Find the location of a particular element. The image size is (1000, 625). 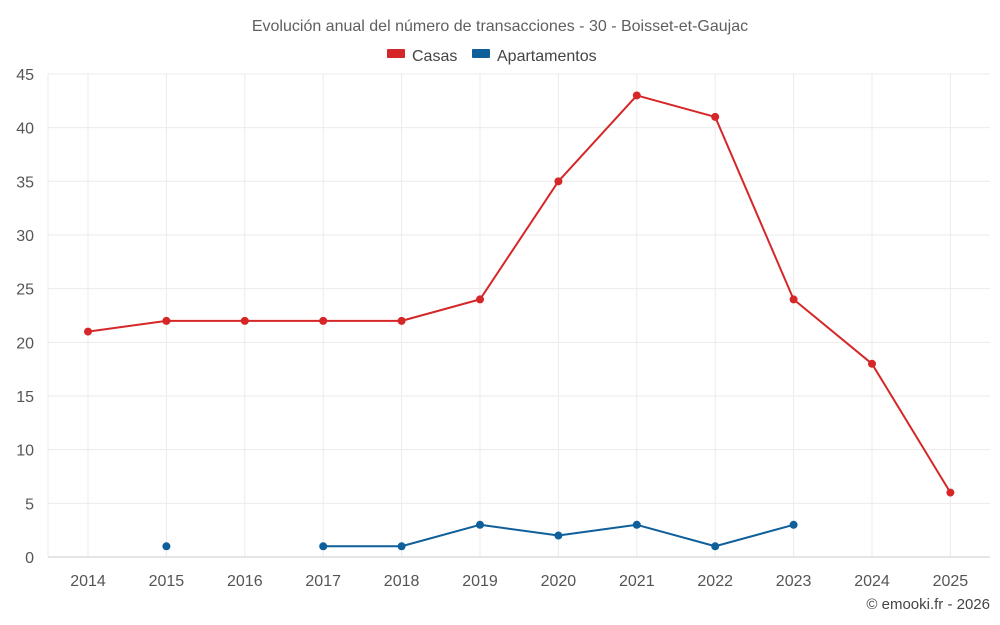

y-tick-label: 45 is located at coordinates (25, 75).